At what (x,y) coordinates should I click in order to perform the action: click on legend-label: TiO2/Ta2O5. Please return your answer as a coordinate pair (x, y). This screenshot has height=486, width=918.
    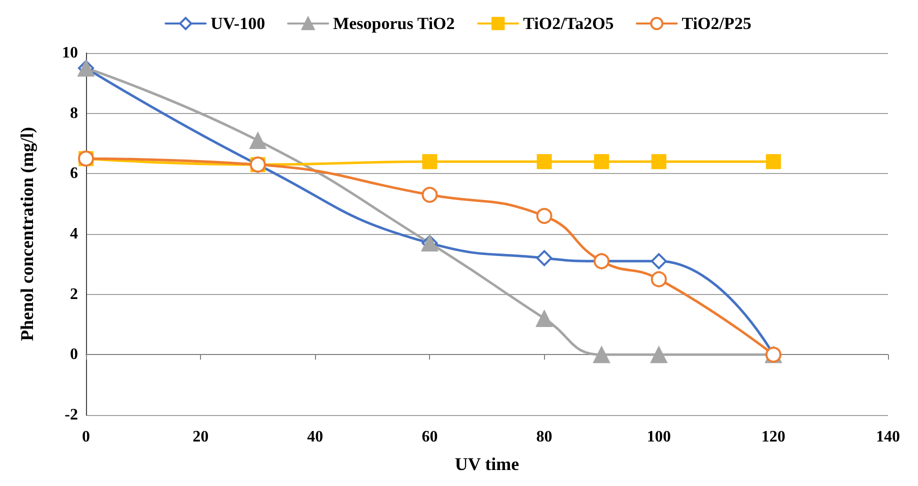
    Looking at the image, I should click on (568, 23).